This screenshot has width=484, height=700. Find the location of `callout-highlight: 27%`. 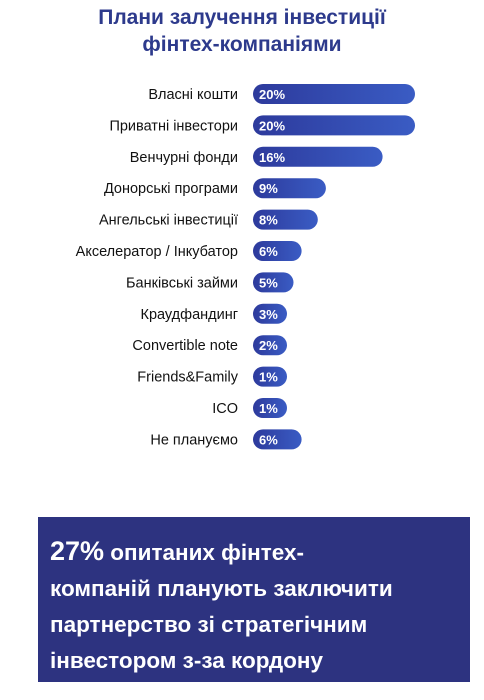

callout-highlight: 27% is located at coordinates (77, 551).